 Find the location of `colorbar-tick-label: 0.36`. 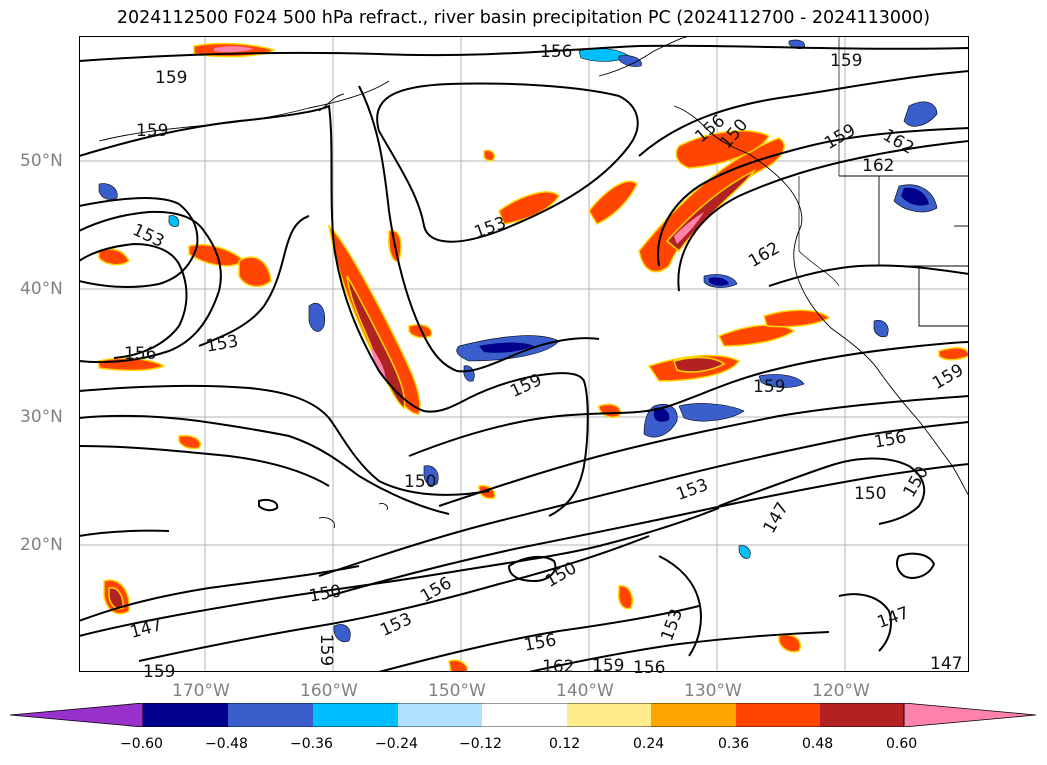

colorbar-tick-label: 0.36 is located at coordinates (734, 744).